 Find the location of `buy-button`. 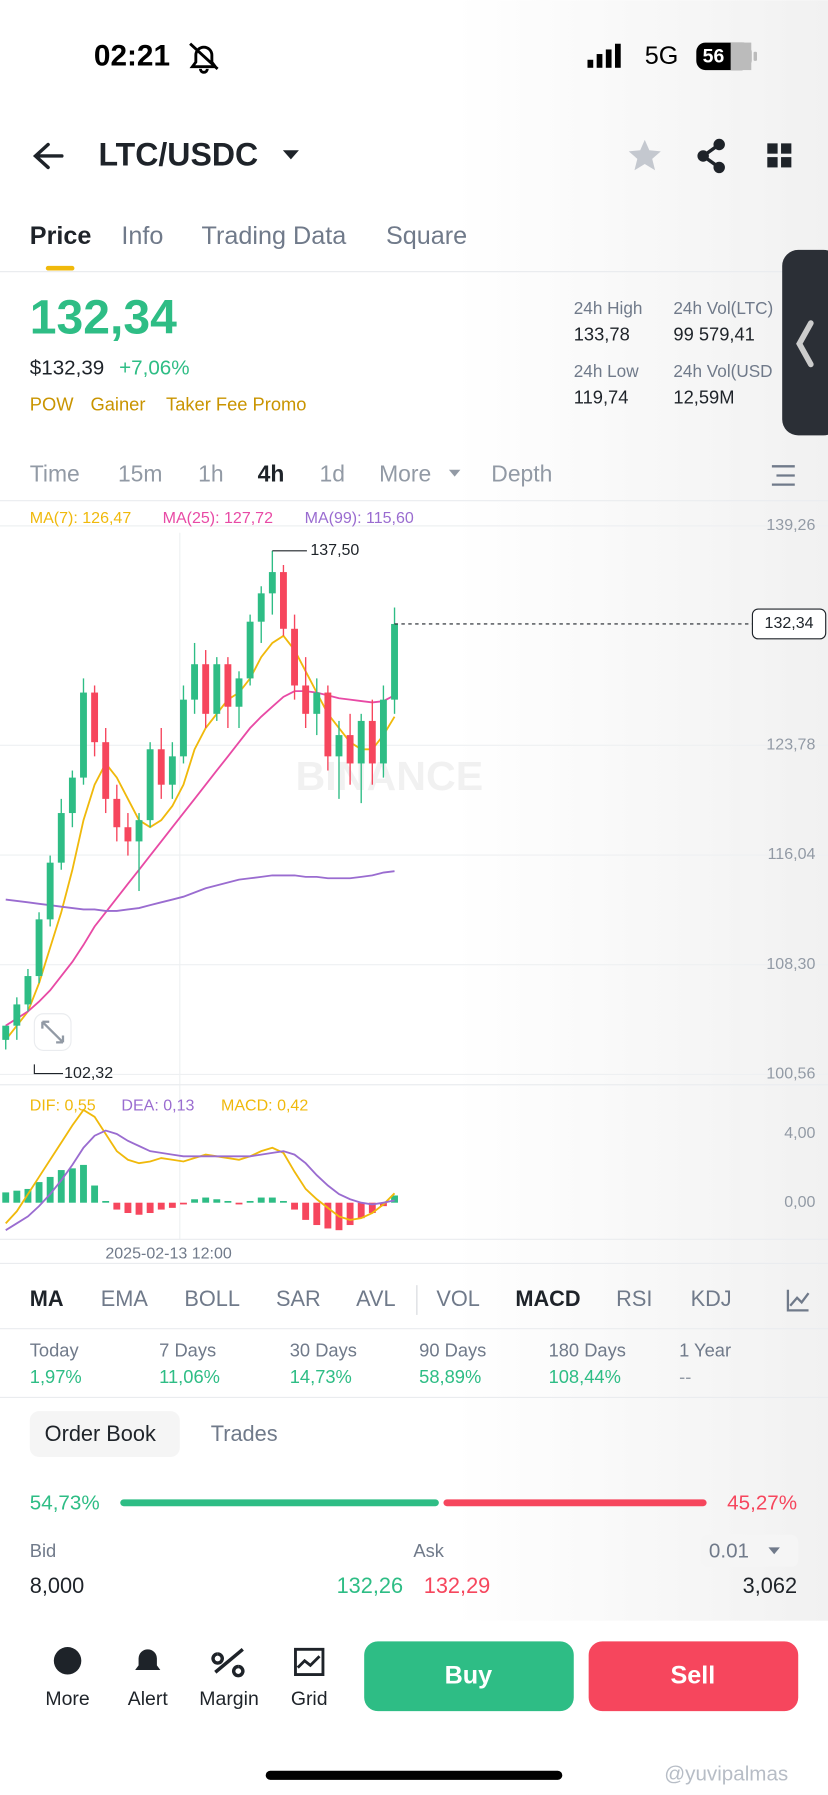

buy-button is located at coordinates (469, 1676).